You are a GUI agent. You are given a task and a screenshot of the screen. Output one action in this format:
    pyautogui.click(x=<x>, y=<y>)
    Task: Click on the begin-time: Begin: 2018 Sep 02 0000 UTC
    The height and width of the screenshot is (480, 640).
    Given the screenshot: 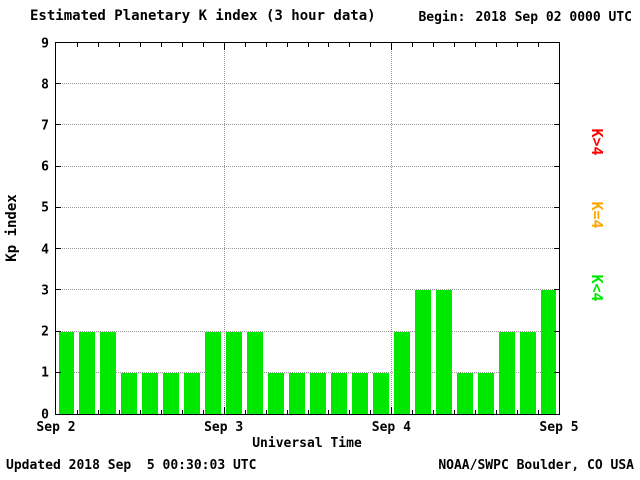 What is the action you would take?
    pyautogui.click(x=525, y=17)
    